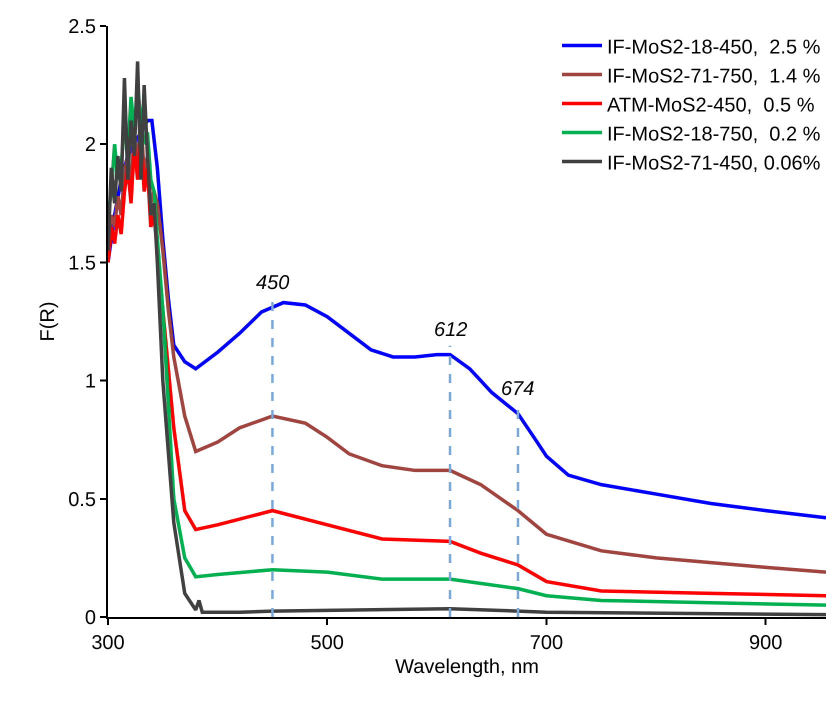 The image size is (826, 704). I want to click on legend-label: IF-MoS2-18-750, 0.2 %, so click(714, 134).